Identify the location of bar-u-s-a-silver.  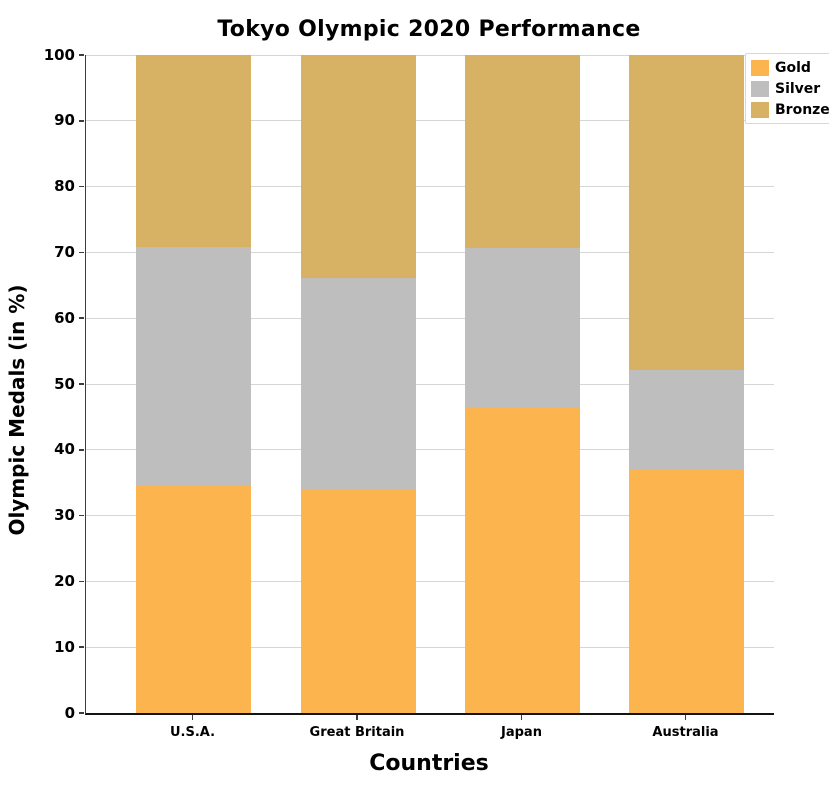
(193, 366).